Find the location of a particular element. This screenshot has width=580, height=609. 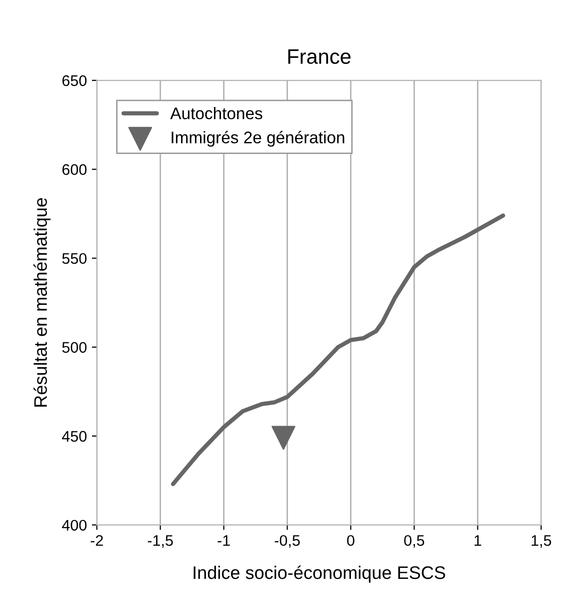

x-tick-label: 1,5 is located at coordinates (542, 541).